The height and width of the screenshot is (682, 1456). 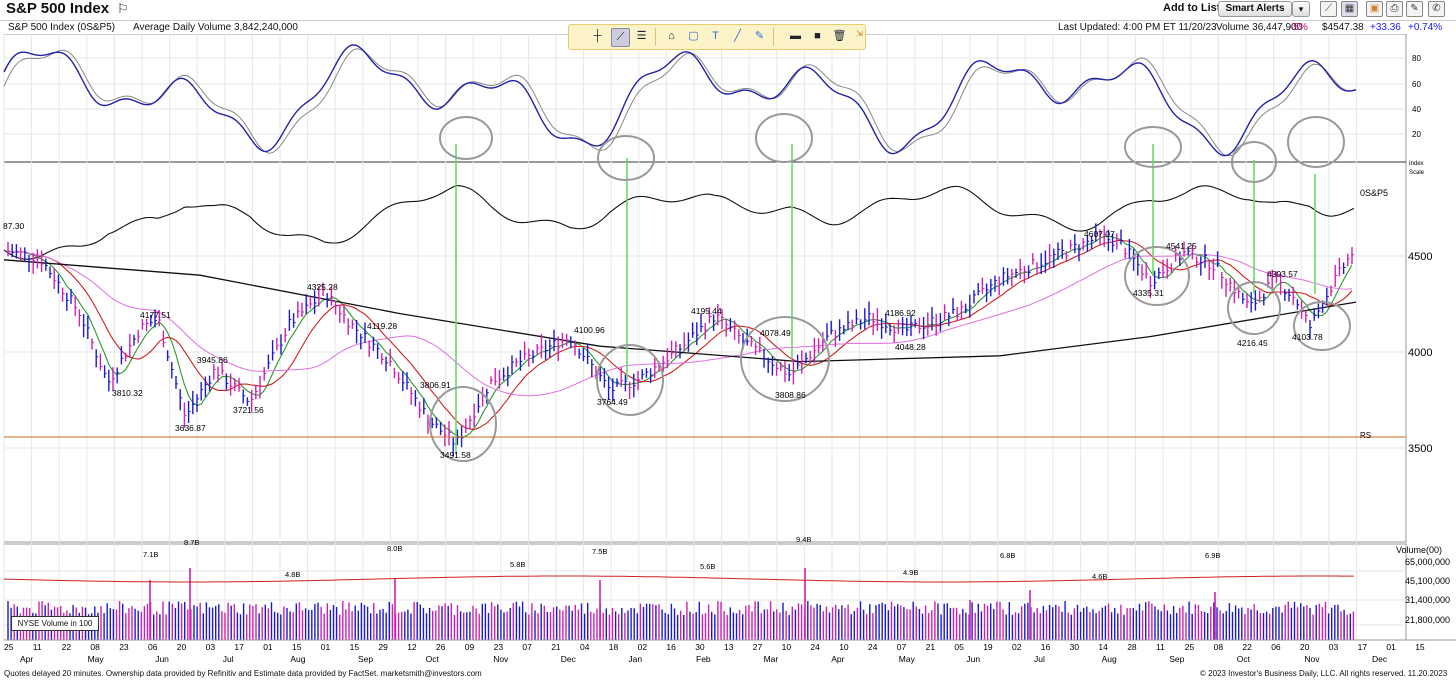 I want to click on grid-icon: ▦, so click(x=1349, y=9).